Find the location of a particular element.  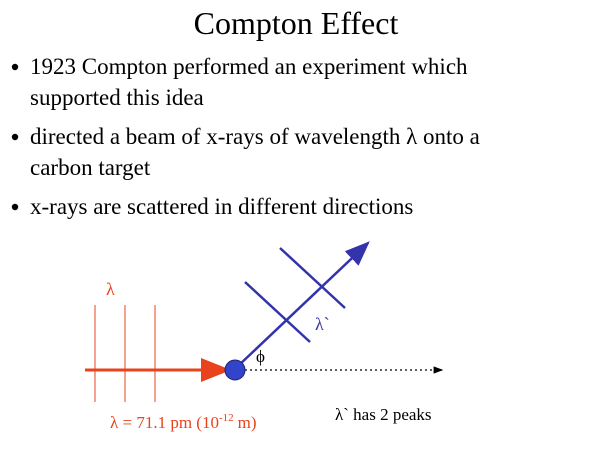

scattered-beam is located at coordinates (303, 304).